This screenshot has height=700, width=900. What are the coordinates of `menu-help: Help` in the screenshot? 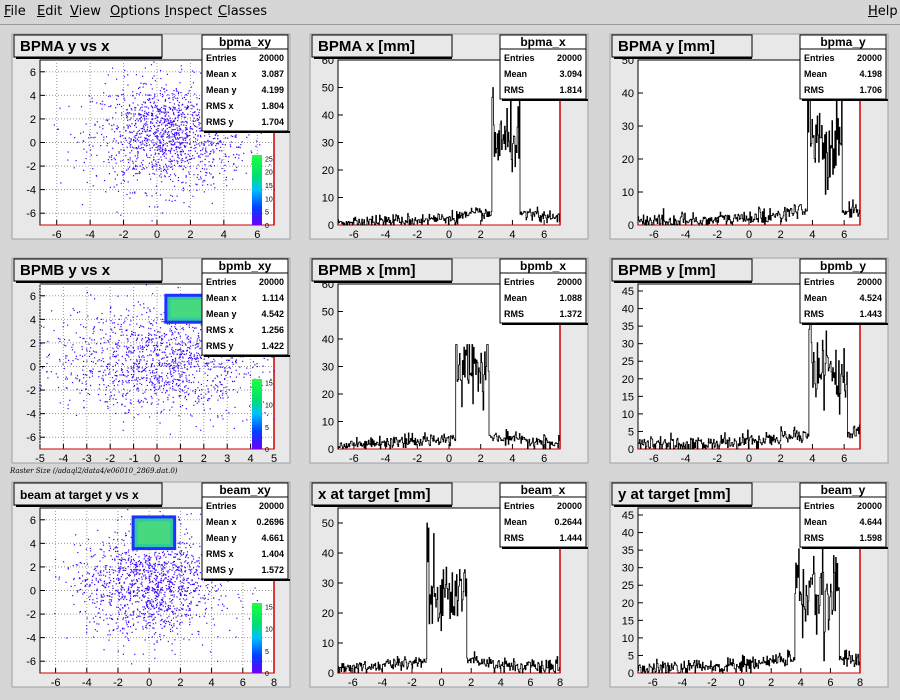 It's located at (883, 11).